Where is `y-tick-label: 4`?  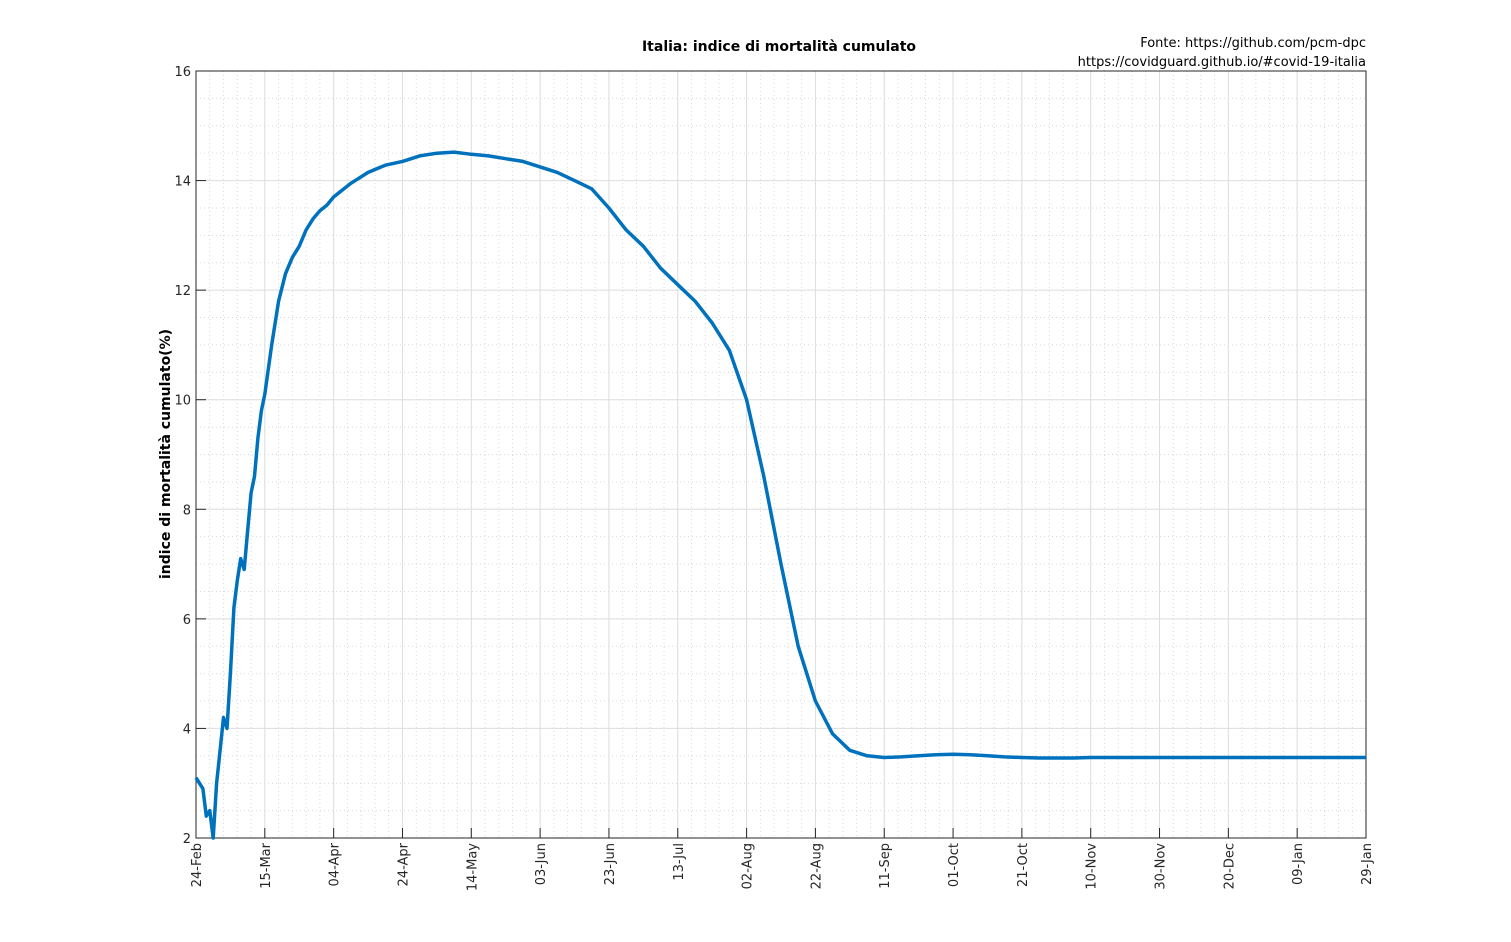
y-tick-label: 4 is located at coordinates (187, 729).